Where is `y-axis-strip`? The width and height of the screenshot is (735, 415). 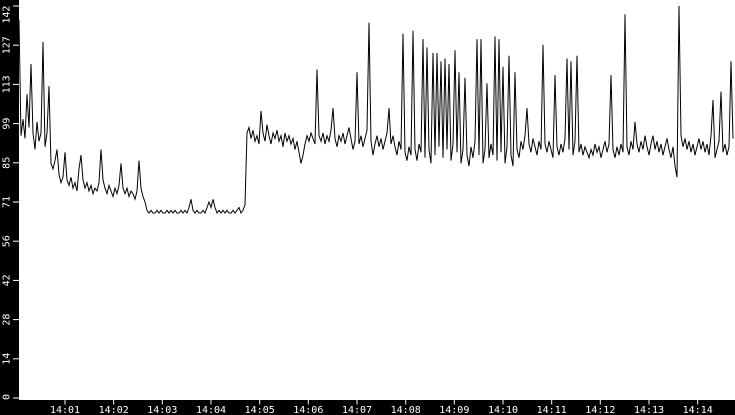 y-axis-strip is located at coordinates (9, 200).